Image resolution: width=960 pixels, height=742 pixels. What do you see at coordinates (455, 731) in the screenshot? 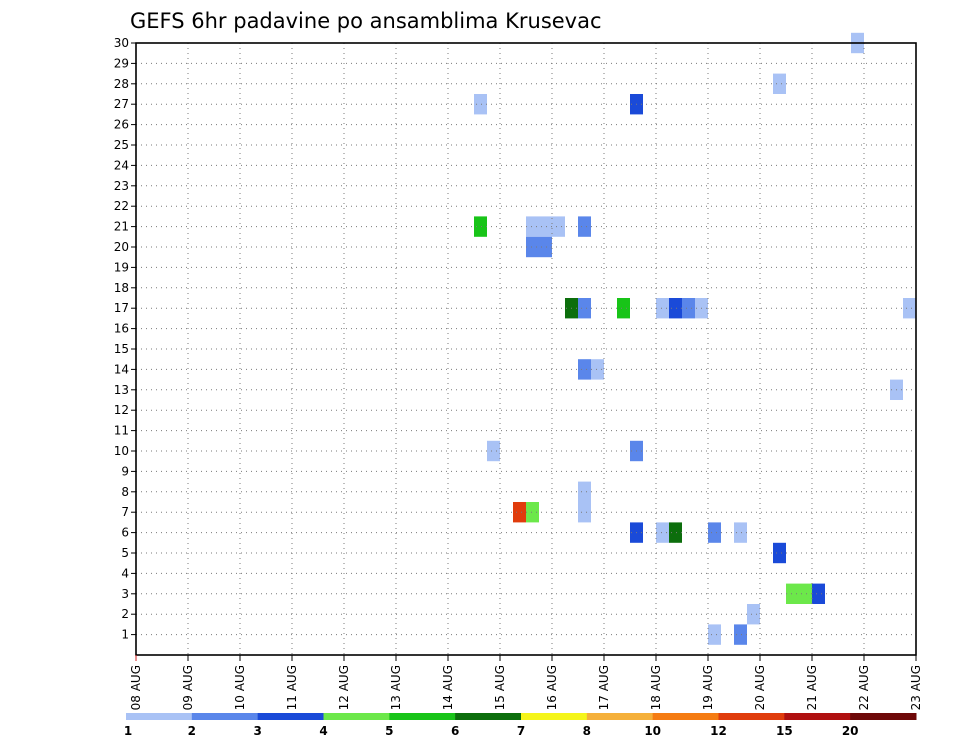
I see `colorbar-label: 6` at bounding box center [455, 731].